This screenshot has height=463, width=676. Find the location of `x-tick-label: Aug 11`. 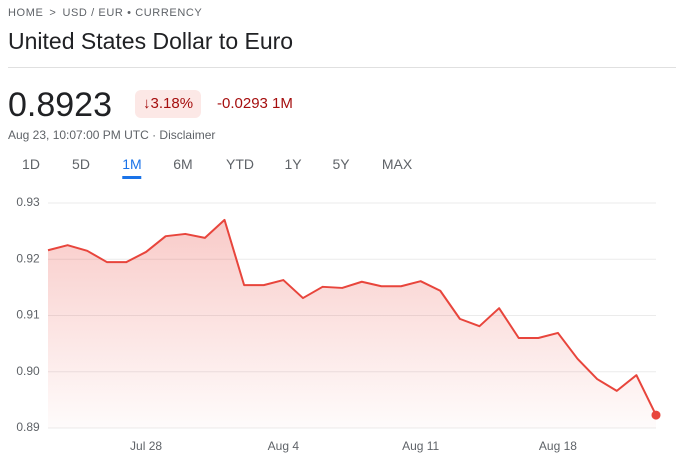

x-tick-label: Aug 11 is located at coordinates (420, 446).